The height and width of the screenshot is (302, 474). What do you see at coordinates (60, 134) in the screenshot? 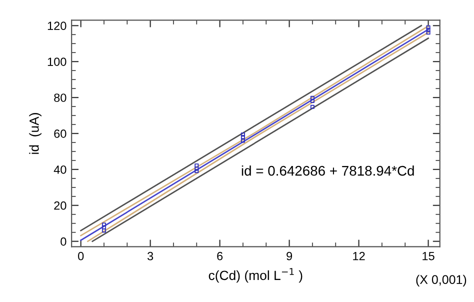
I see `y-tick-label: 60` at bounding box center [60, 134].